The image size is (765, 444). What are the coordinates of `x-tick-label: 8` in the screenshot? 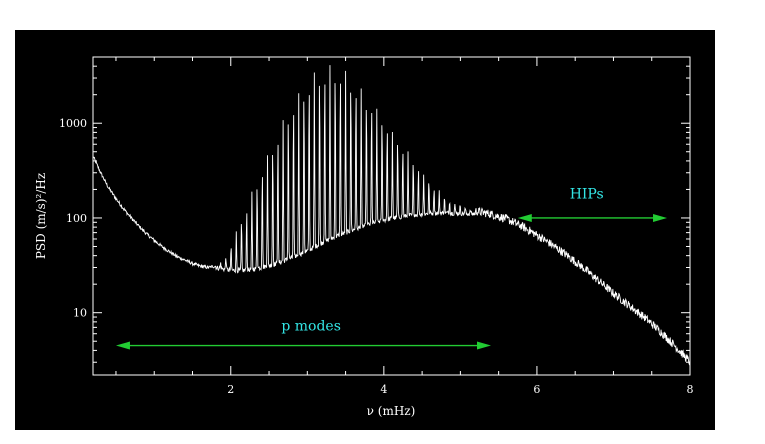 It's located at (690, 389).